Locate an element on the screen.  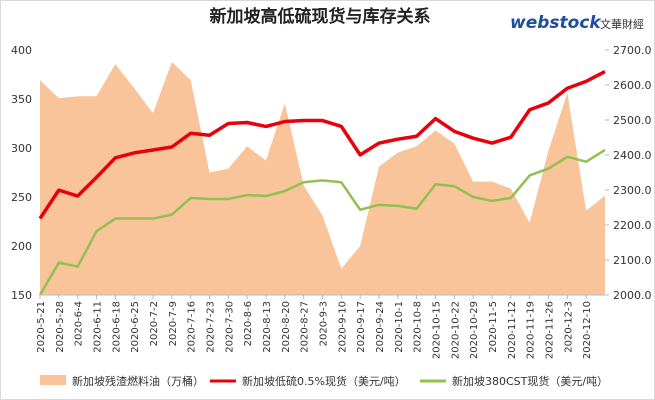
logo: webstock is located at coordinates (556, 23).